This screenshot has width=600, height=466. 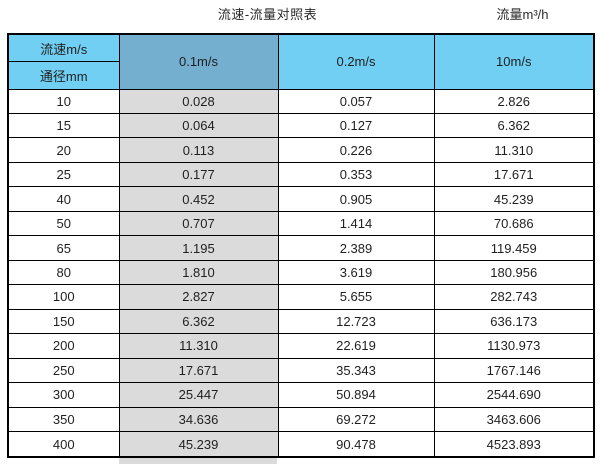 I want to click on diameter-cell: 200, so click(x=63, y=346).